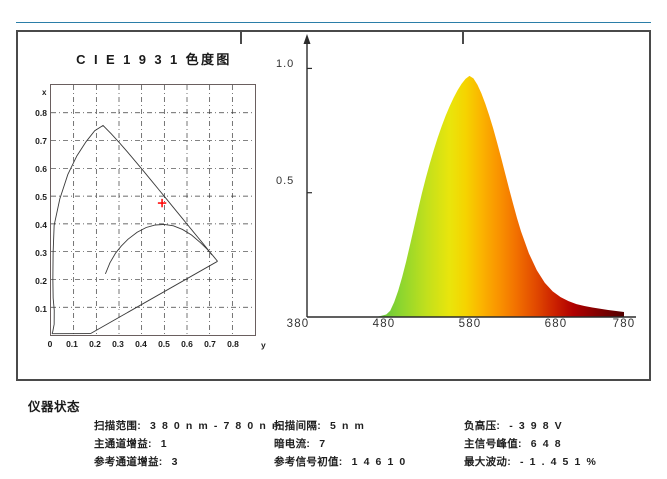 This screenshot has height=479, width=667. Describe the element at coordinates (487, 462) in the screenshot. I see `status-field-label: 最大波动:` at that location.